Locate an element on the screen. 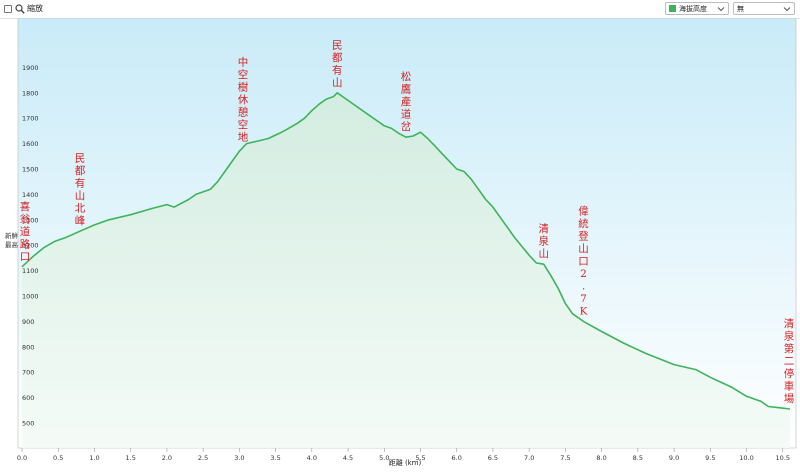  x-tick-label: 8.5 is located at coordinates (638, 458).